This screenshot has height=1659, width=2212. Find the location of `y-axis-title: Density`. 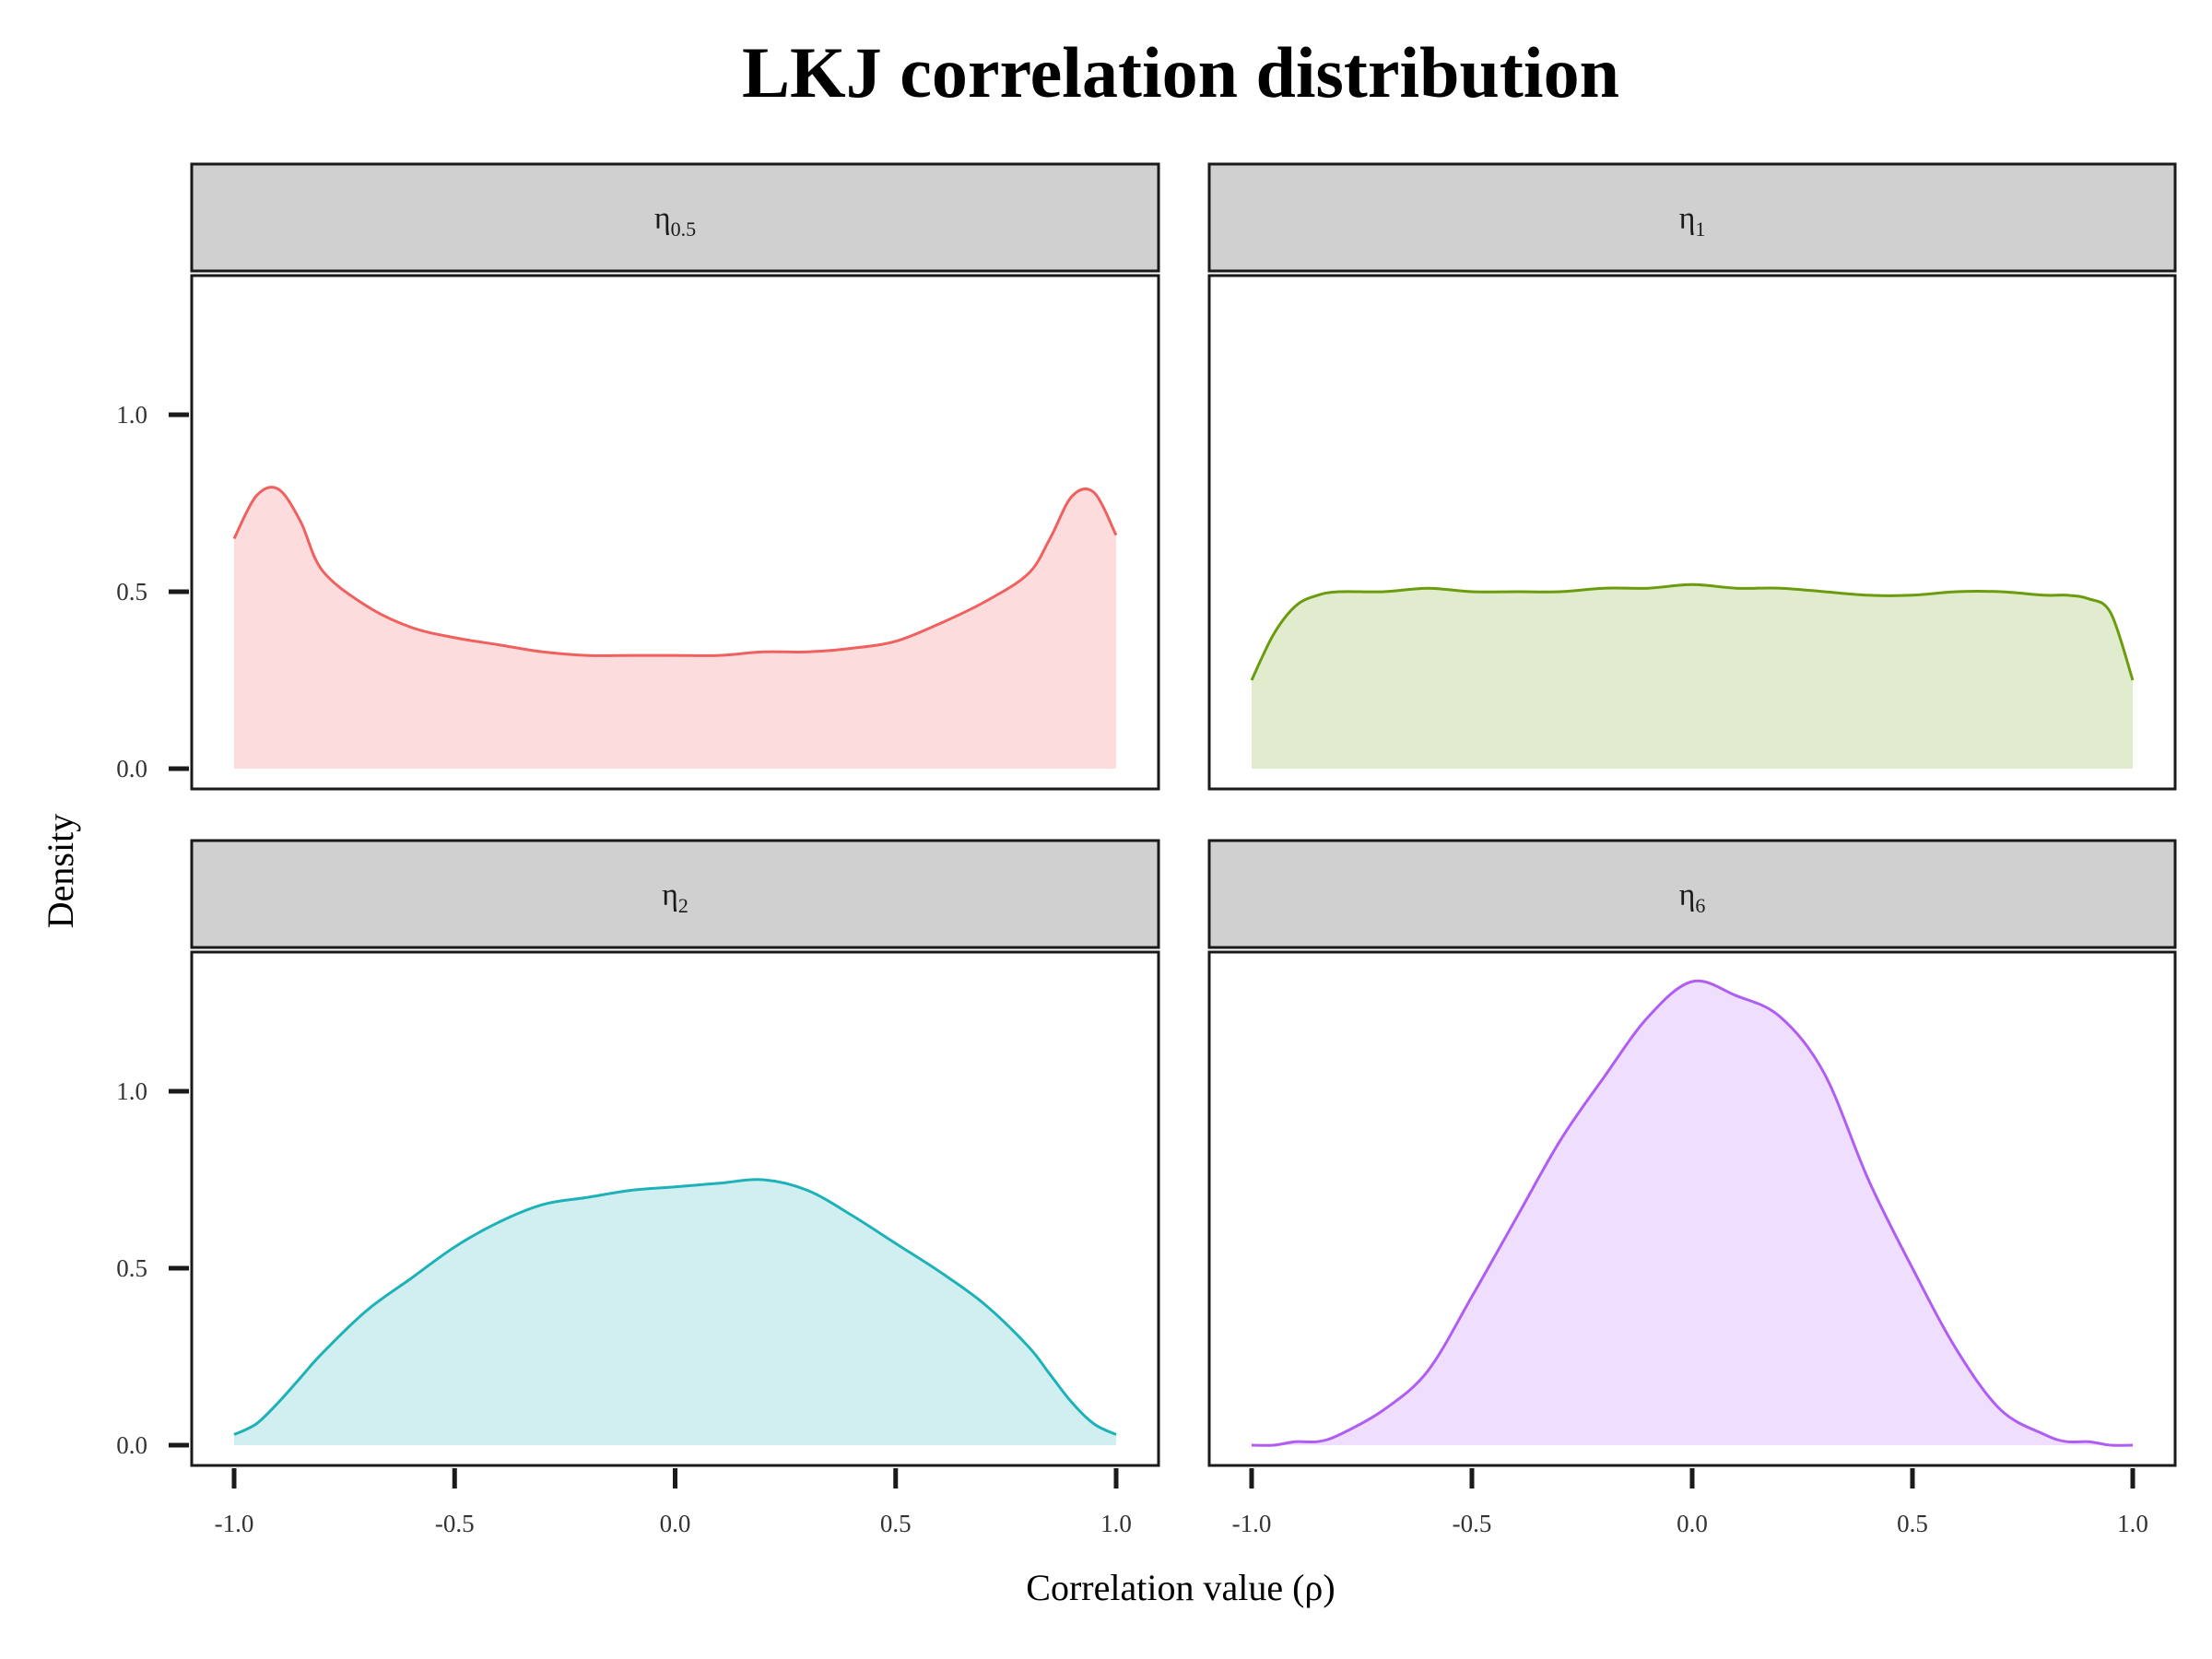

y-axis-title: Density is located at coordinates (60, 871).